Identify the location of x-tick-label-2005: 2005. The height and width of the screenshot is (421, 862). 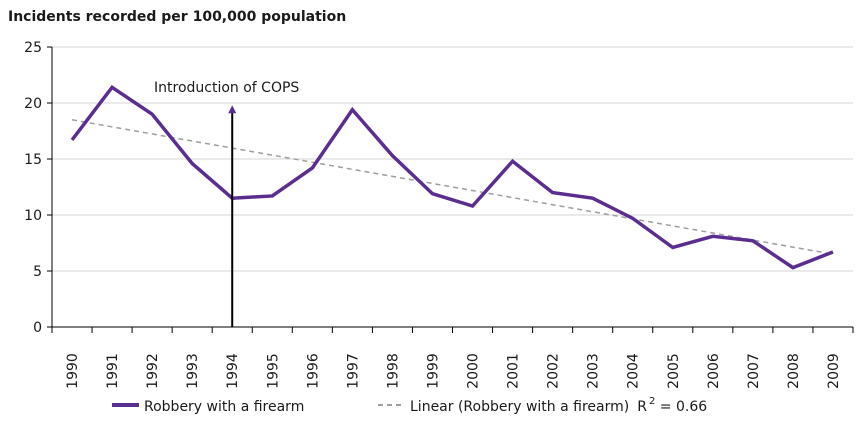
(674, 371).